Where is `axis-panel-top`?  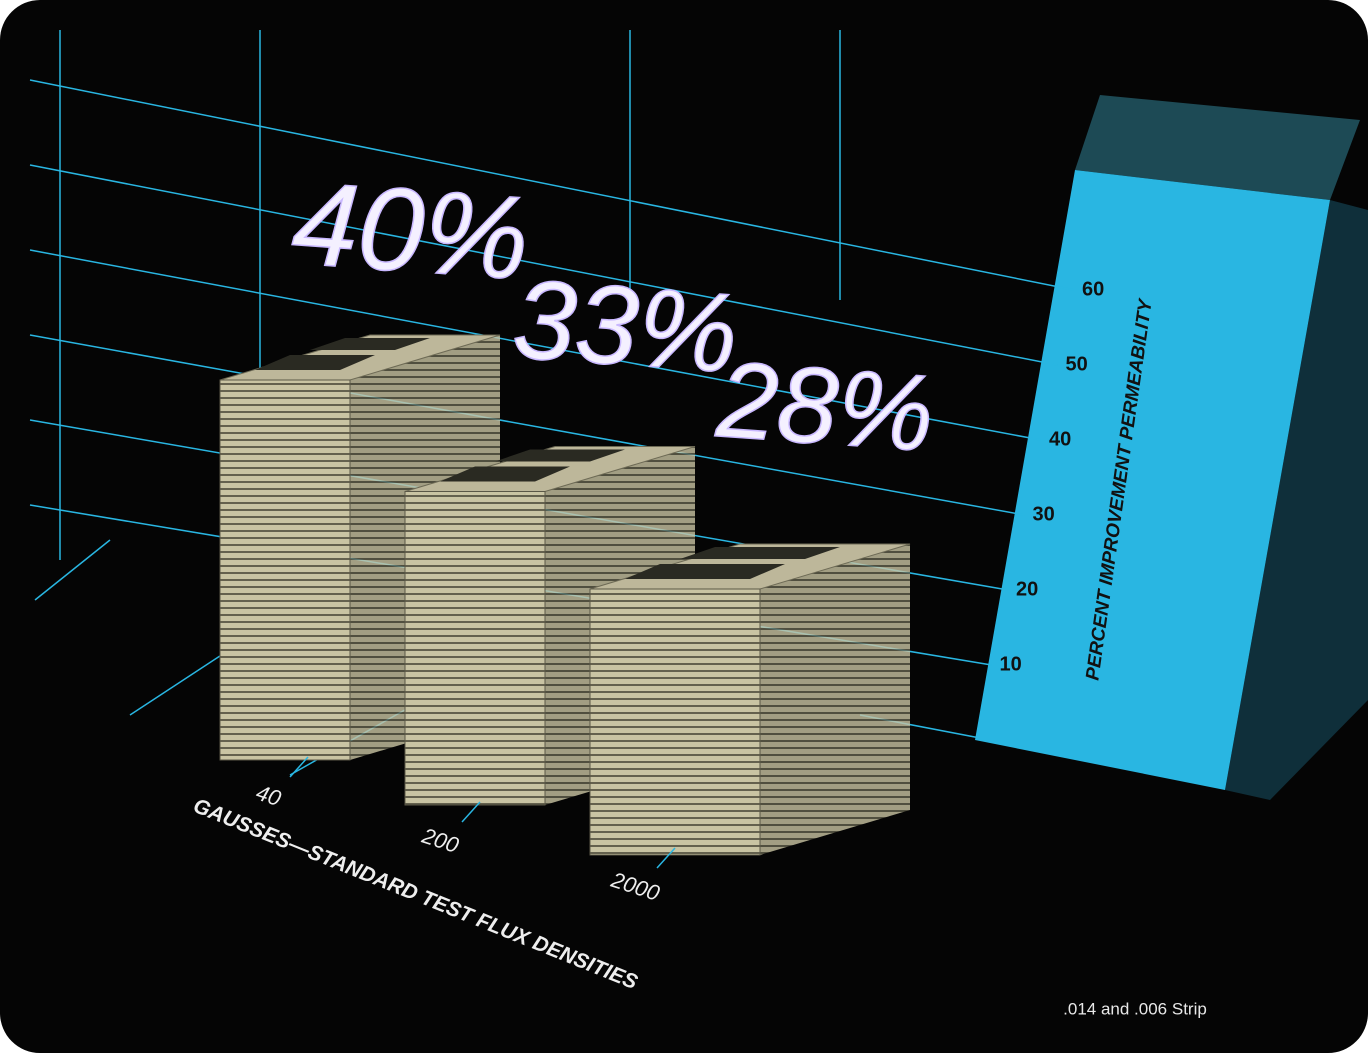
axis-panel-top is located at coordinates (1217, 147).